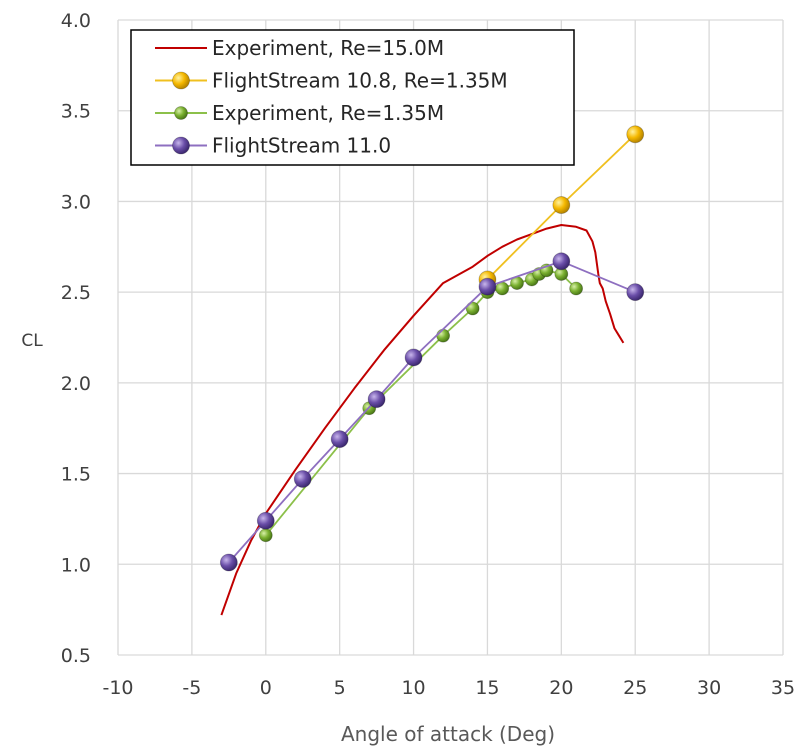 The width and height of the screenshot is (798, 755). I want to click on y-tick-label: 2.0, so click(76, 384).